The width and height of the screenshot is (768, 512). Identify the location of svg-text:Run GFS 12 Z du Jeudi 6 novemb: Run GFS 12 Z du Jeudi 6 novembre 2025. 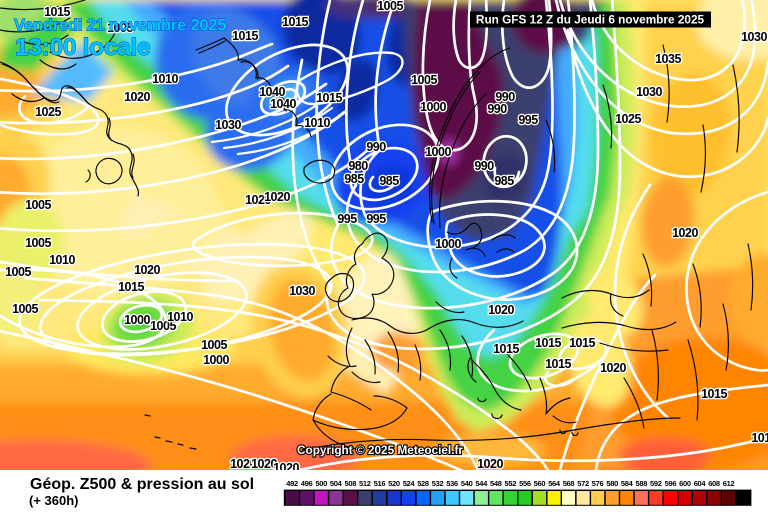
(590, 20).